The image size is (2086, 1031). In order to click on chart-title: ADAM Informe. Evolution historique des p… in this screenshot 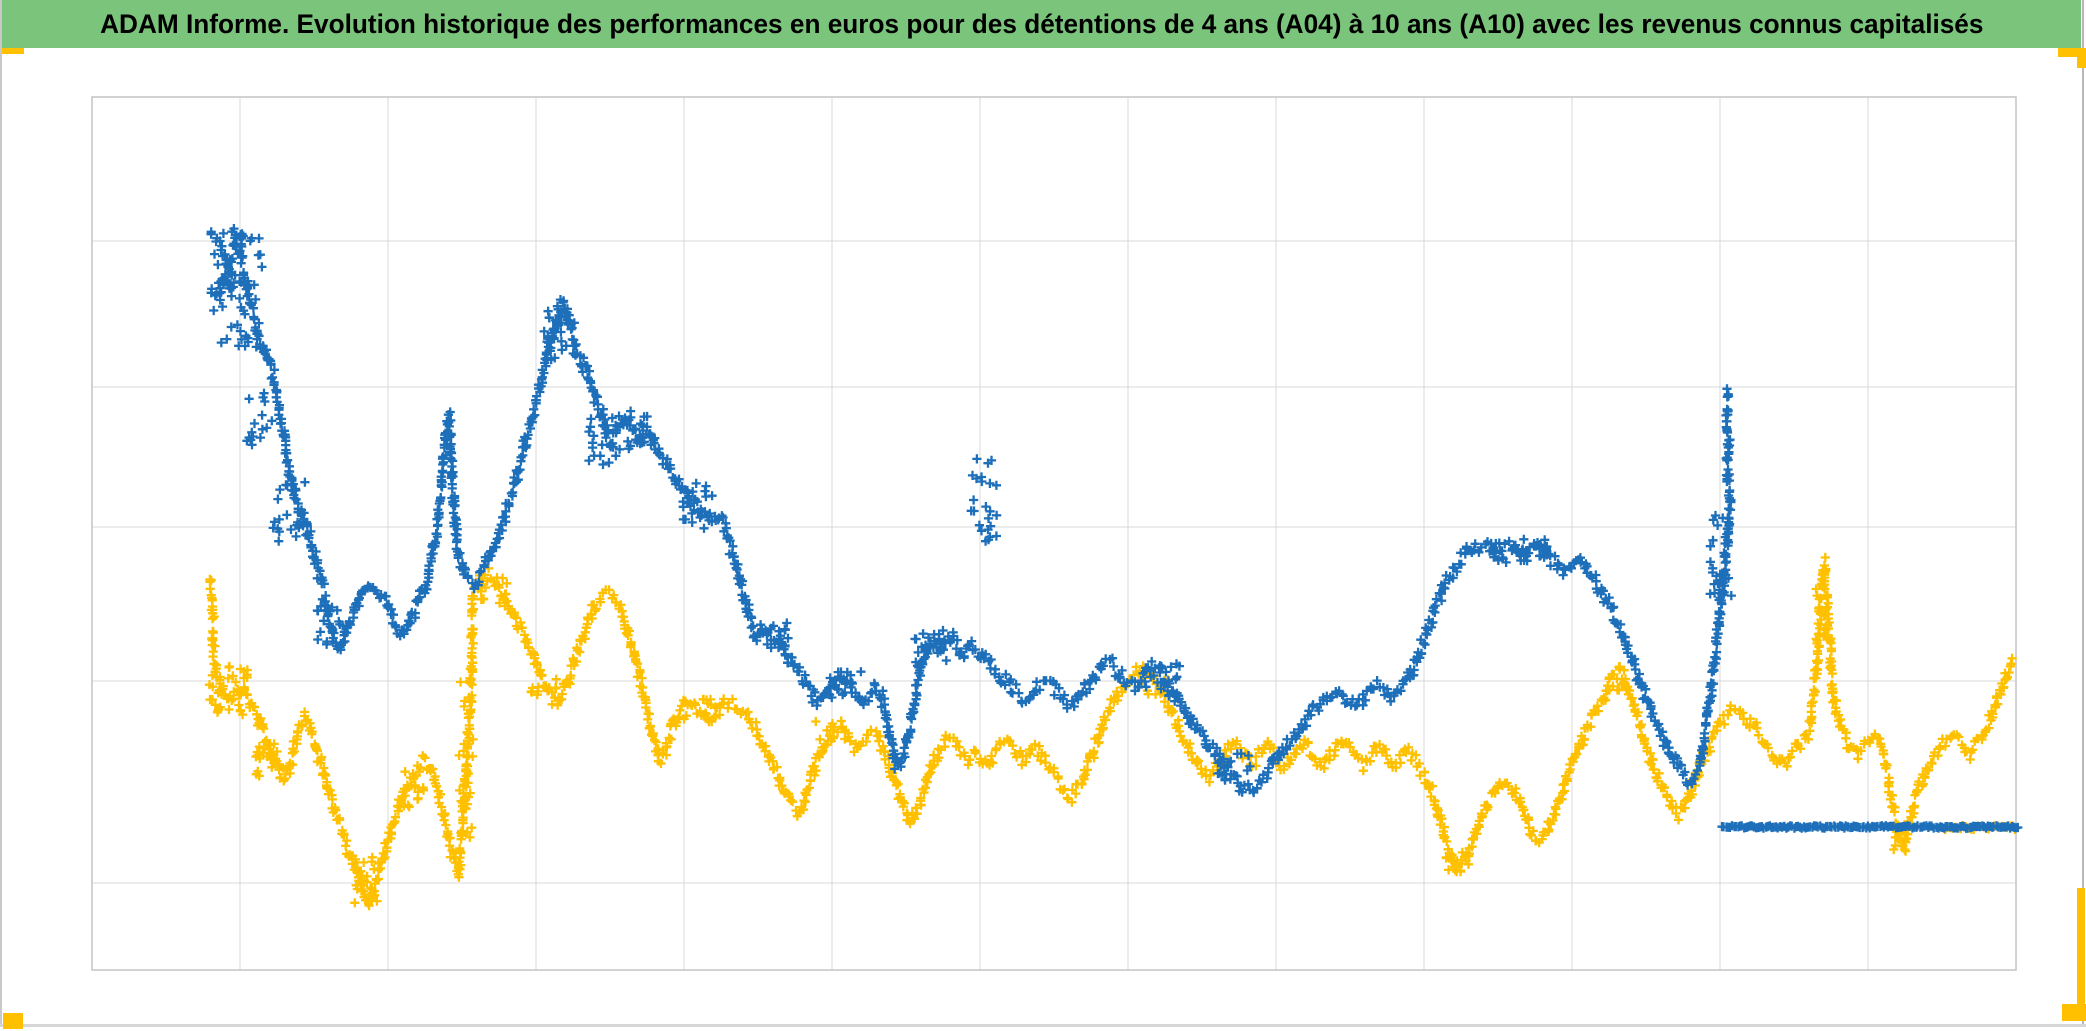, I will do `click(1041, 23)`.